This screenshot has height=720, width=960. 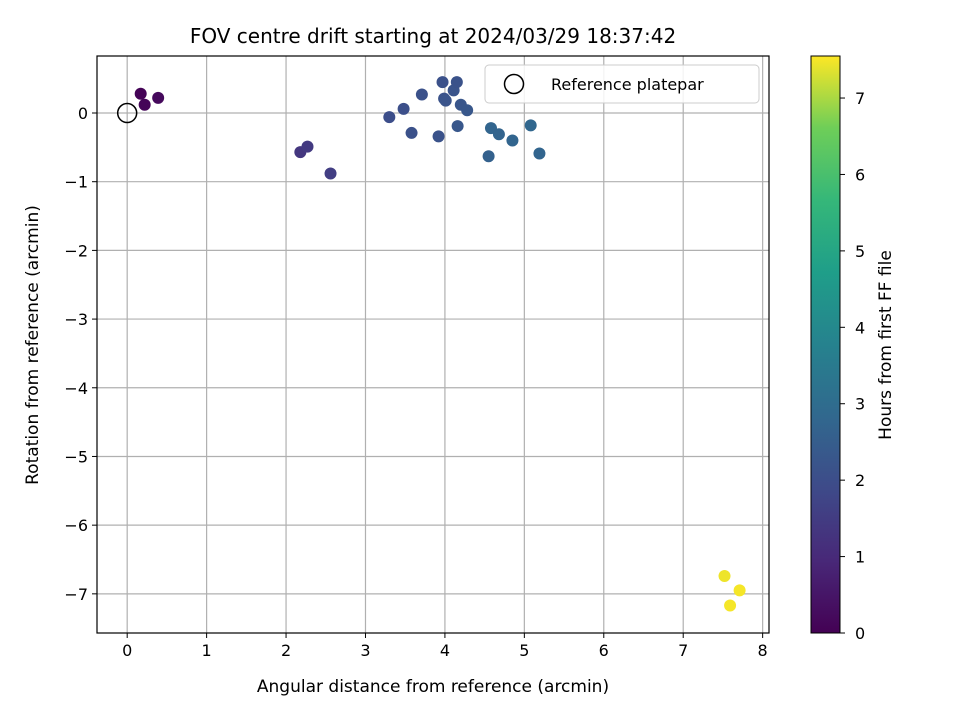 I want to click on y-tick-label: −5, so click(x=76, y=456).